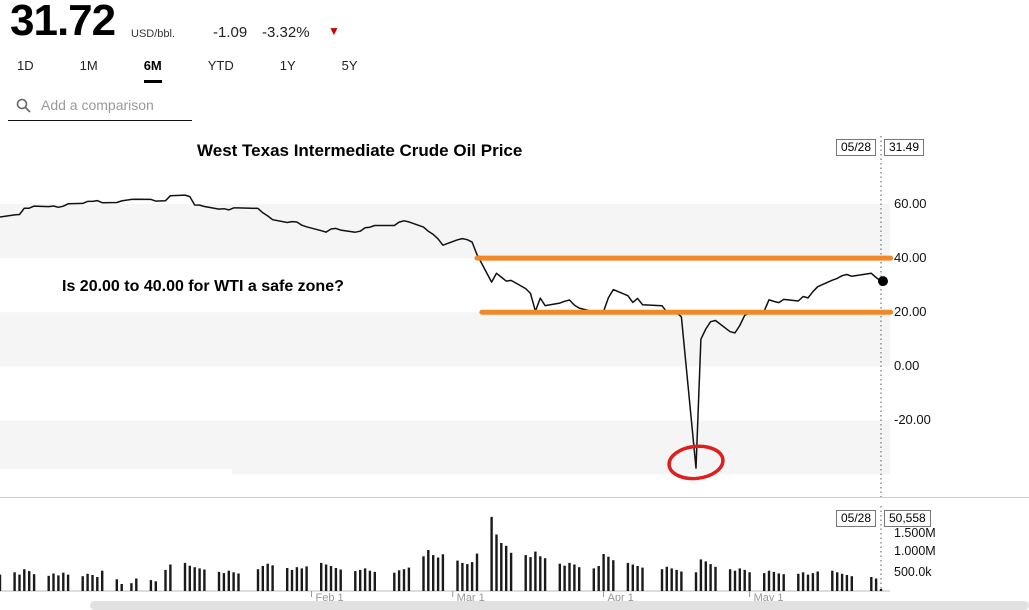 The image size is (1029, 610). What do you see at coordinates (63, 22) in the screenshot?
I see `current-price: 31.72` at bounding box center [63, 22].